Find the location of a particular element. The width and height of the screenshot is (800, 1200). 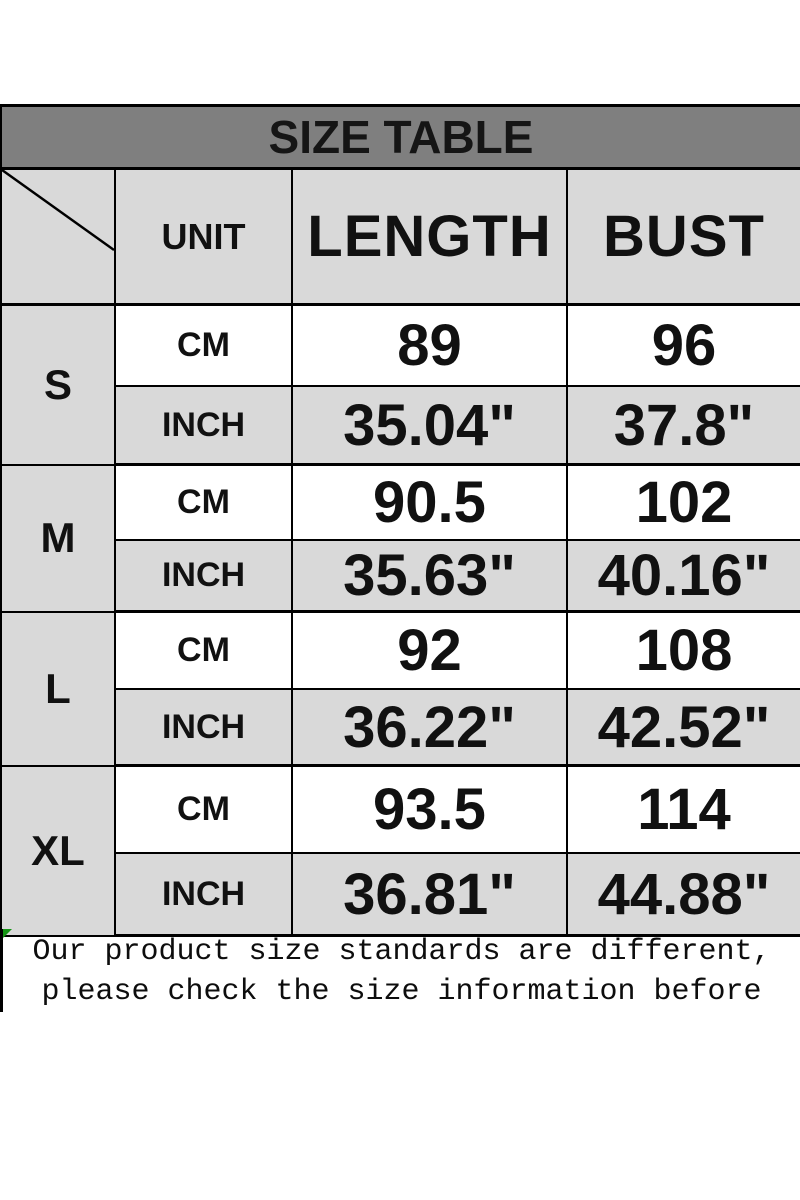

bust-value-cell: 40.16" is located at coordinates (683, 576).